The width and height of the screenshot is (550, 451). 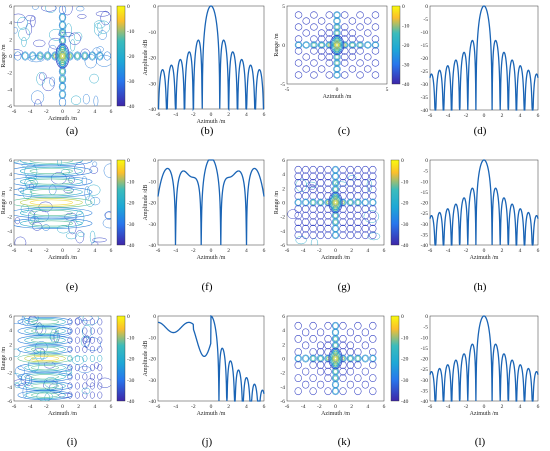 I want to click on y-tick-label: 4, so click(x=10, y=175).